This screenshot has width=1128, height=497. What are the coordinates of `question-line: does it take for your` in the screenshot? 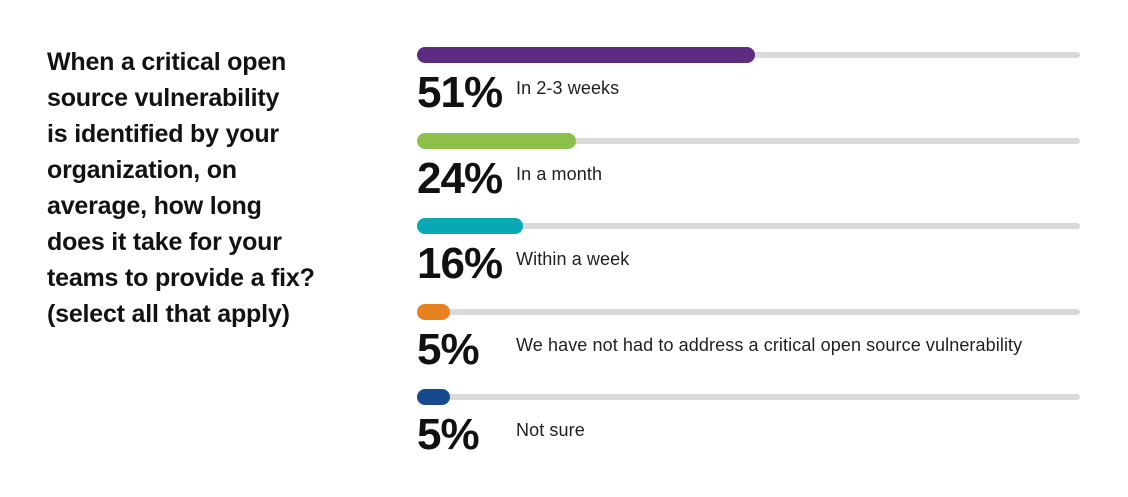 It's located at (164, 242).